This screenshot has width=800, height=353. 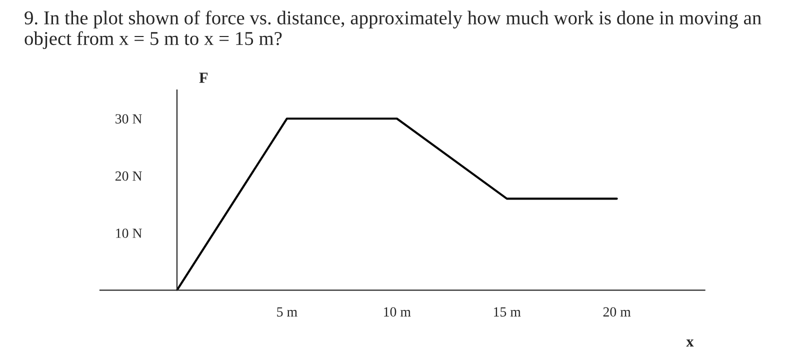 What do you see at coordinates (397, 312) in the screenshot?
I see `x-tick-label: 10 m` at bounding box center [397, 312].